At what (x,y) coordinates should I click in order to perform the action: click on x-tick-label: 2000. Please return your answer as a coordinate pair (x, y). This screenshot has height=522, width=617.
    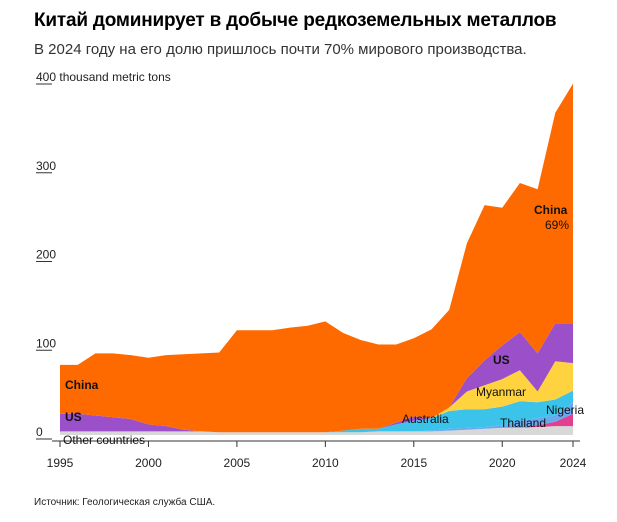
    Looking at the image, I should click on (148, 463).